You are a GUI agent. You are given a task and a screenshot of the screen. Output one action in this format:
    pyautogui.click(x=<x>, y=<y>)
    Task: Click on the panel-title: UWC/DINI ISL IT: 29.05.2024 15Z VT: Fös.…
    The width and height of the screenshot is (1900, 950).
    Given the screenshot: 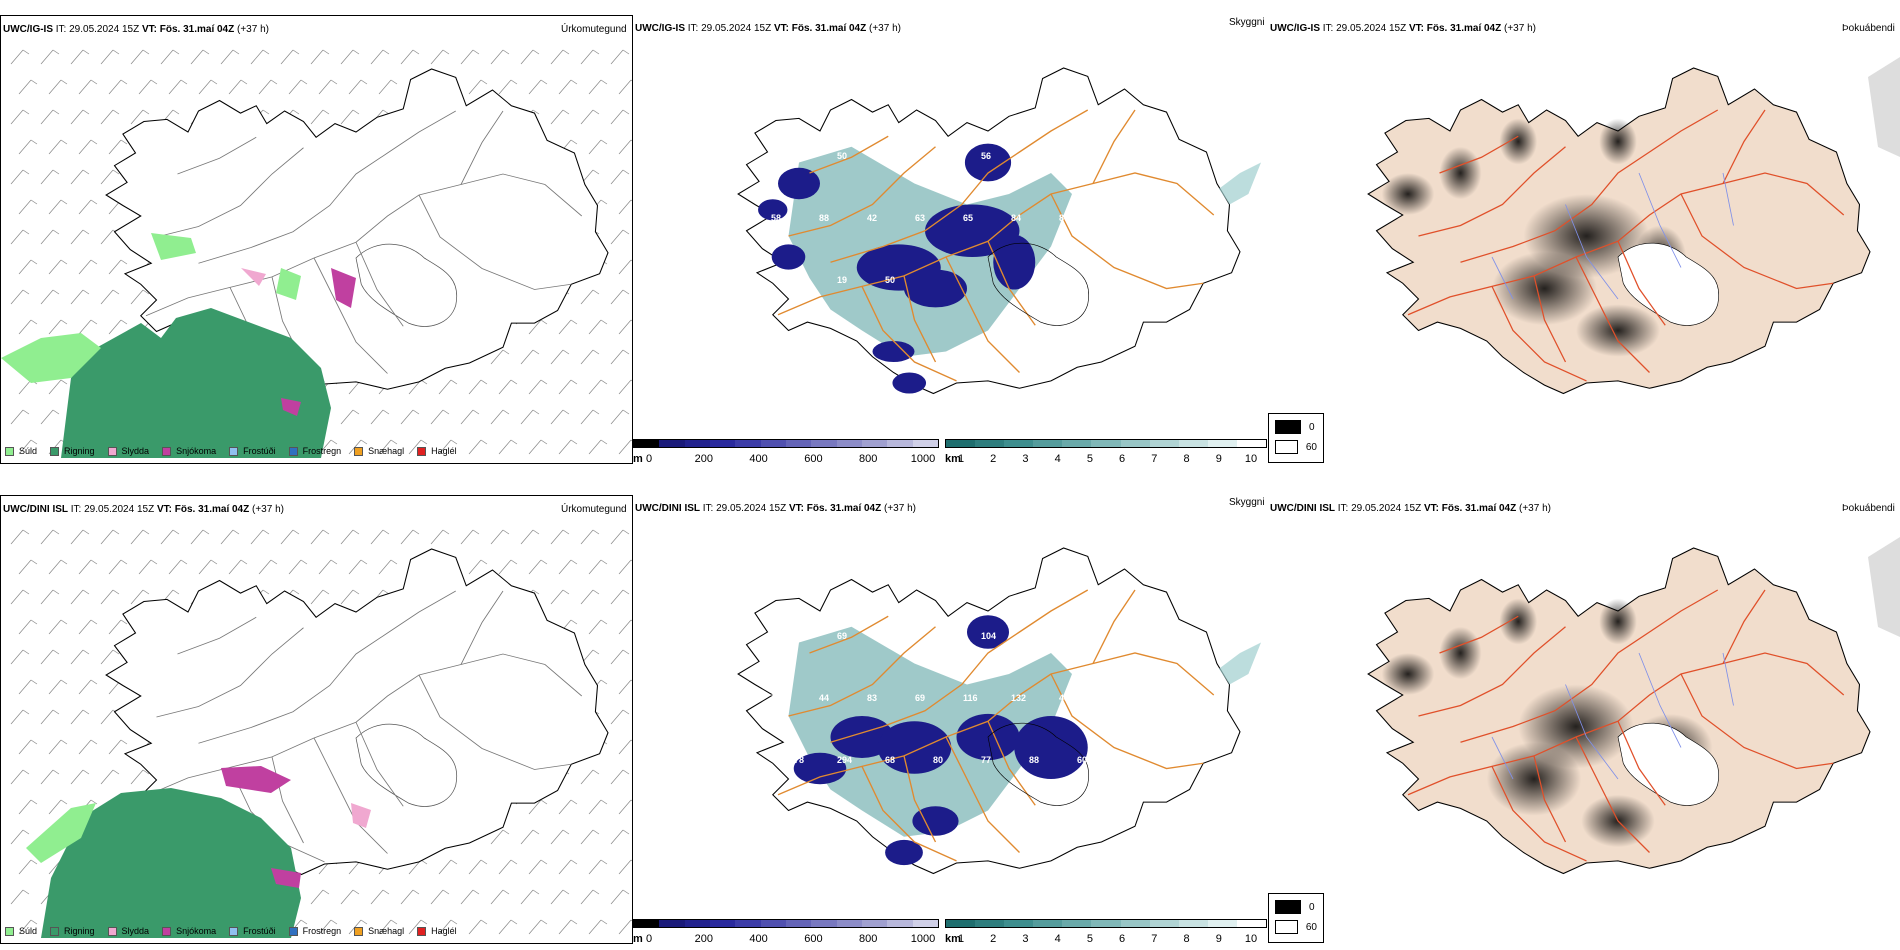 What is the action you would take?
    pyautogui.click(x=775, y=508)
    